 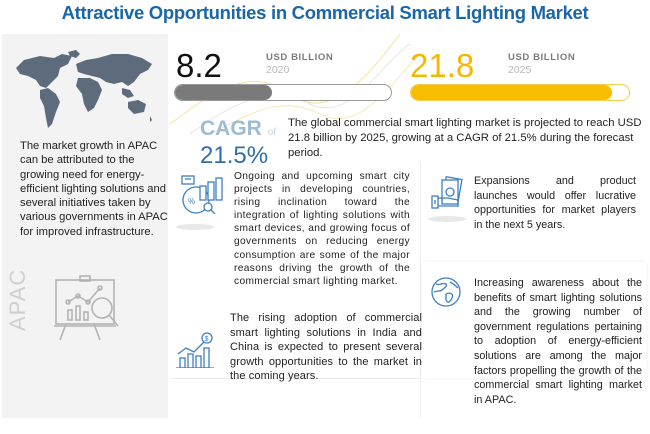 What do you see at coordinates (278, 70) in the screenshot?
I see `year-2020: 2020` at bounding box center [278, 70].